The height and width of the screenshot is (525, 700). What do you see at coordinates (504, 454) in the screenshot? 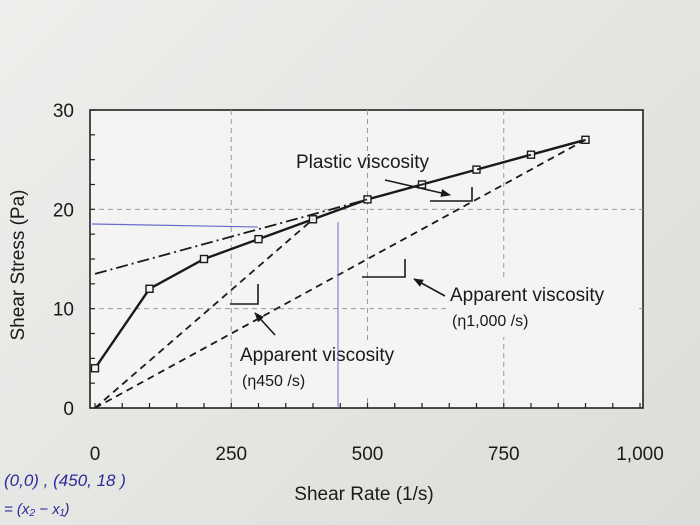
I see `x-tick-label: 750` at bounding box center [504, 454].